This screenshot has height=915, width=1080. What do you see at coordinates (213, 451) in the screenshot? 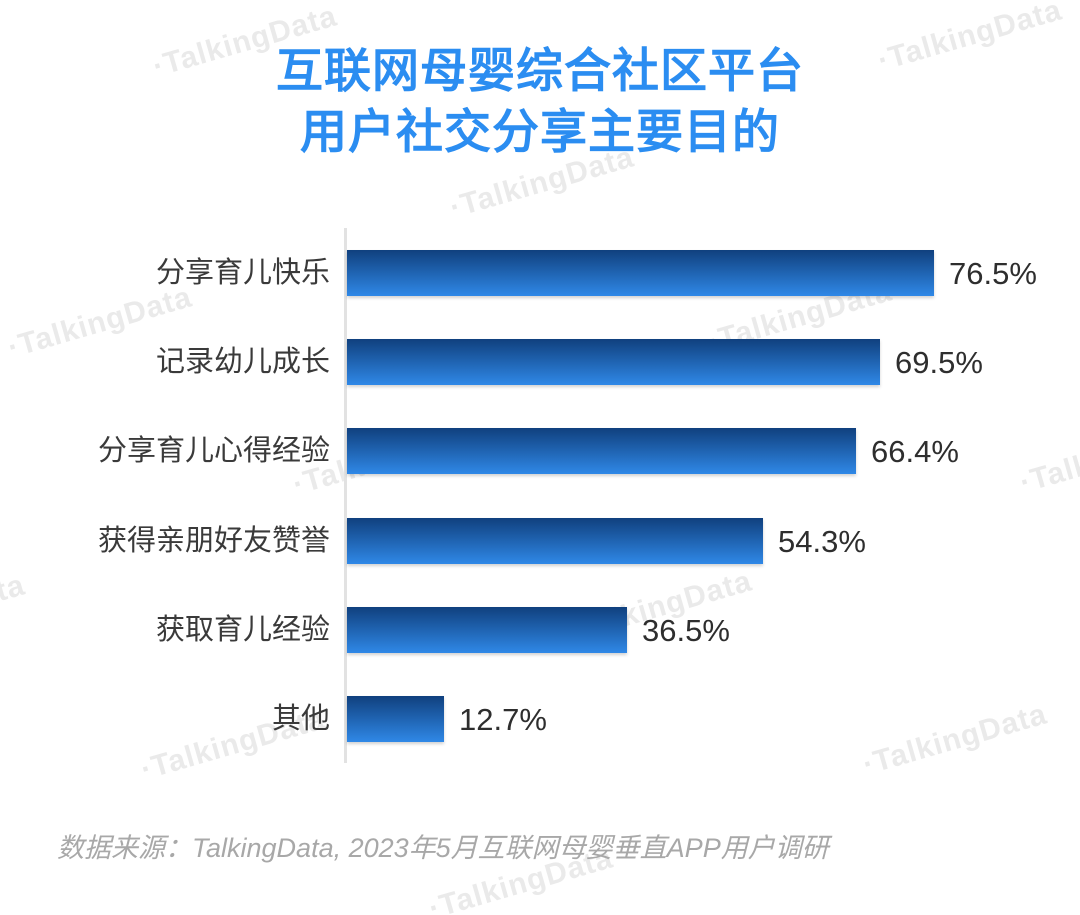
I see `category-label: 分享育儿心得经验` at bounding box center [213, 451].